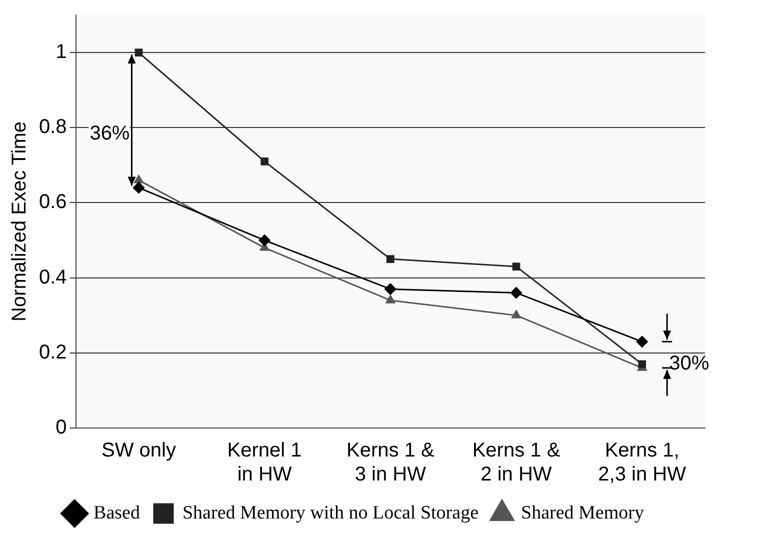 Image resolution: width=767 pixels, height=533 pixels. I want to click on y-tick-label: 1, so click(61, 52).